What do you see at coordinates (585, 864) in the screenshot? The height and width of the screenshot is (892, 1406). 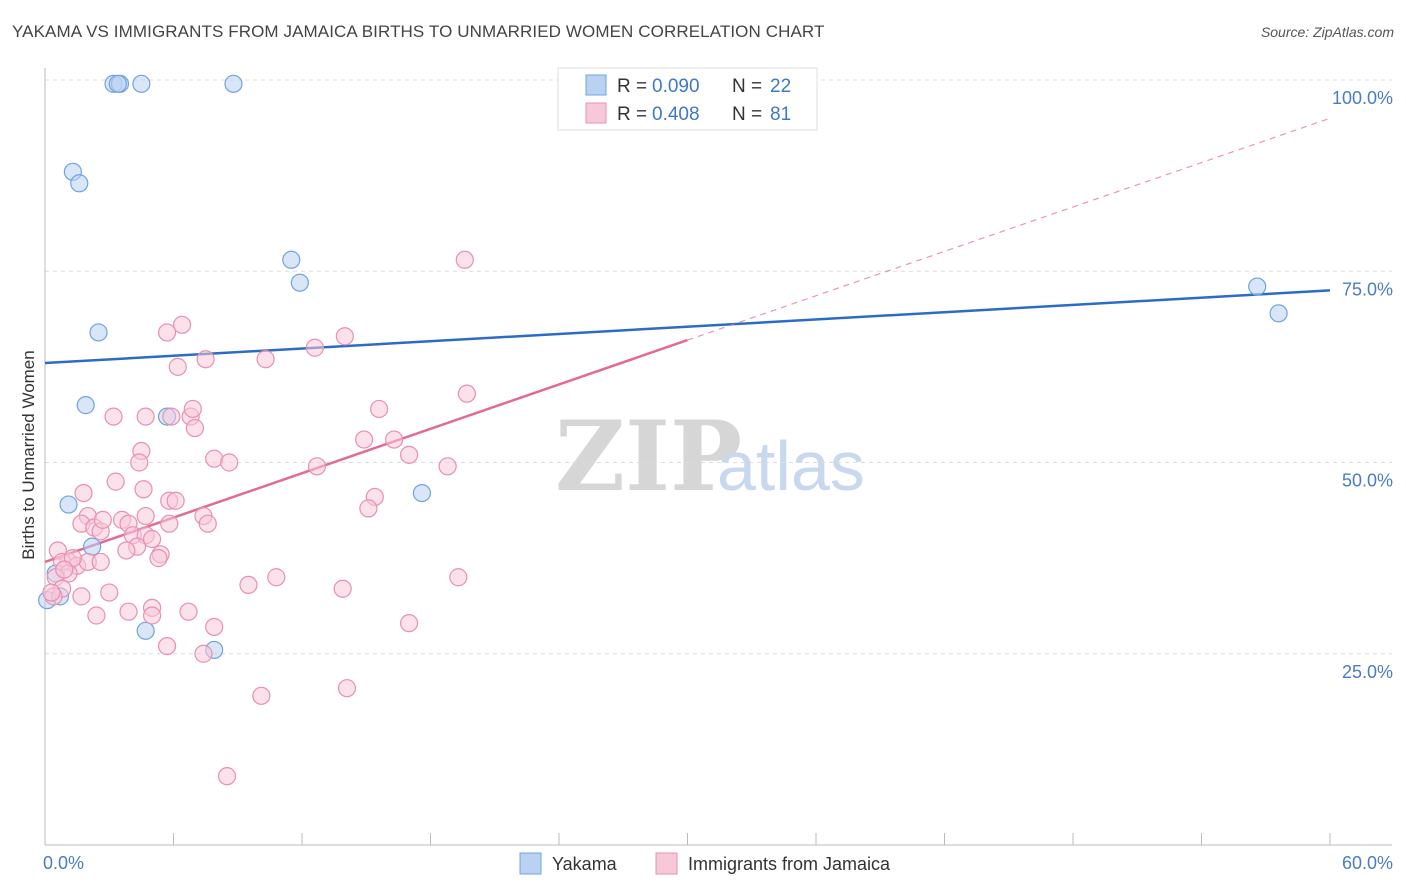 I see `series-legend-label-0: Yakama` at bounding box center [585, 864].